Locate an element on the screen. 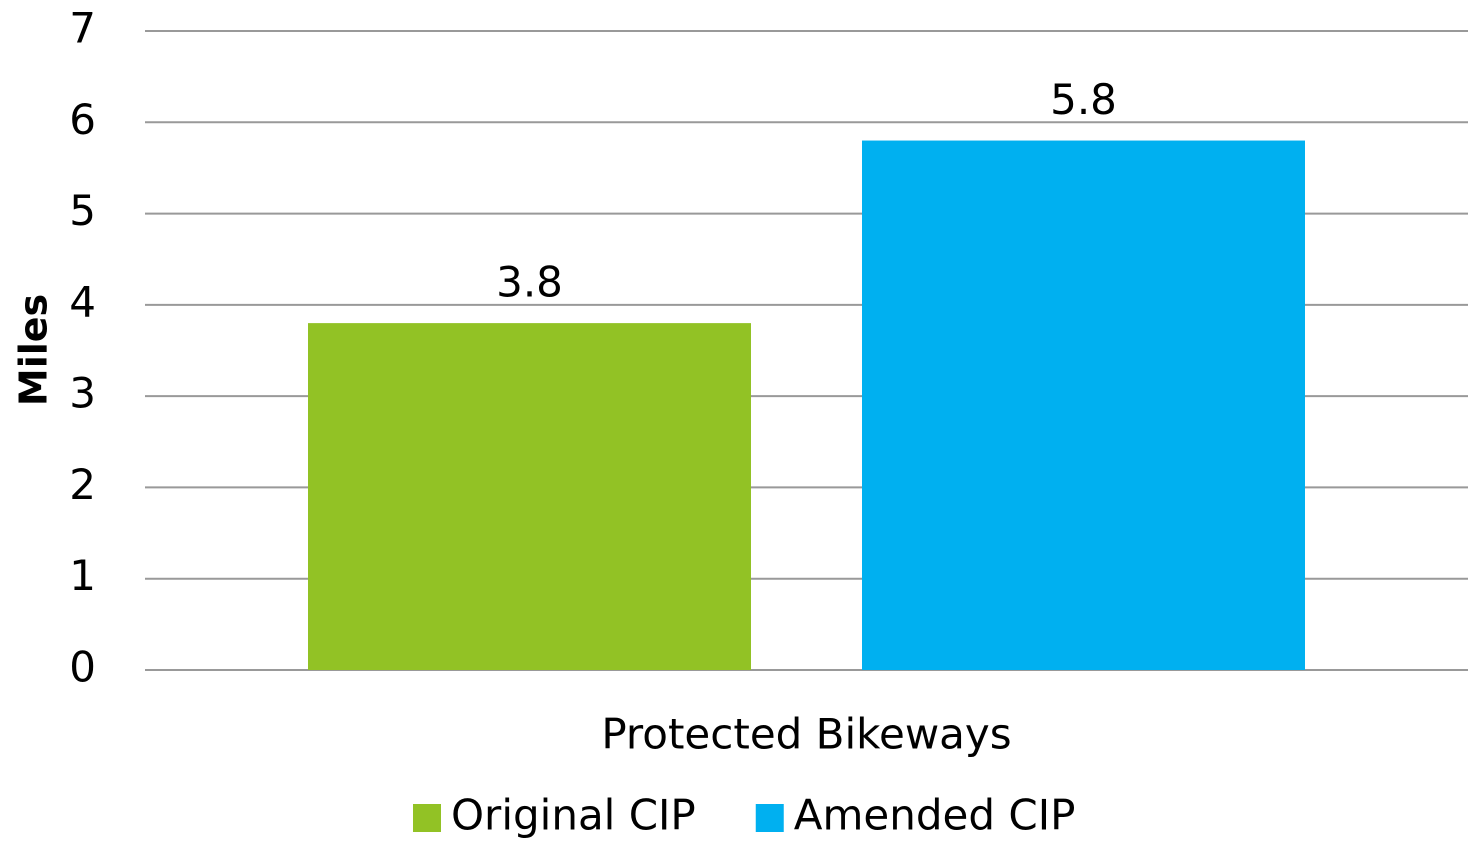 The height and width of the screenshot is (848, 1470). y-tick-label: 7 is located at coordinates (82, 28).